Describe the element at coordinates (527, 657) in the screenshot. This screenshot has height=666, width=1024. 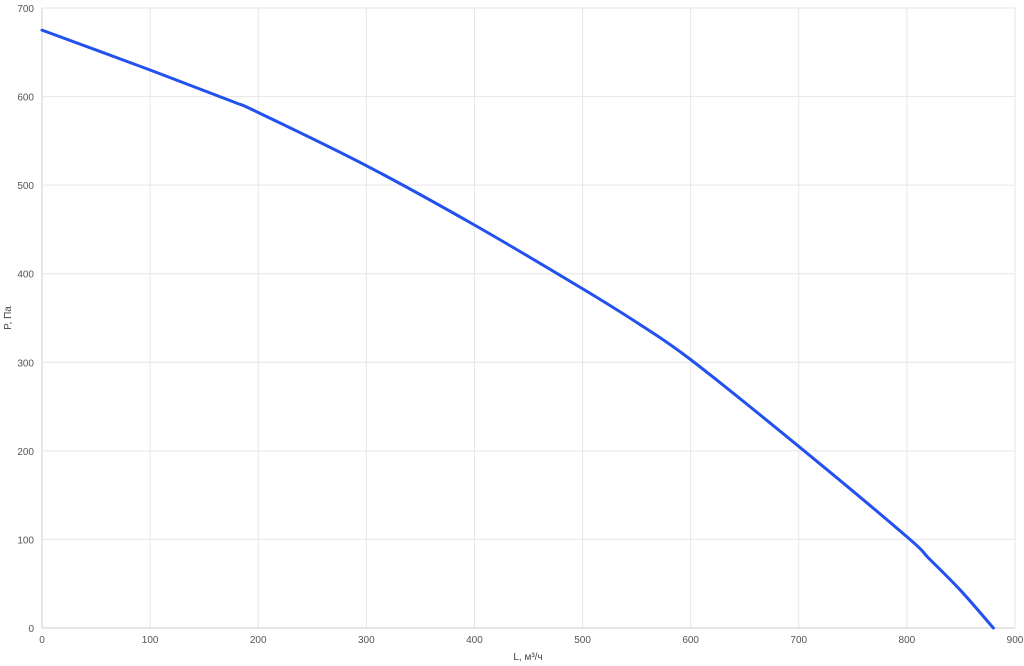
I see `x-axis-label: L, м³/ч` at that location.